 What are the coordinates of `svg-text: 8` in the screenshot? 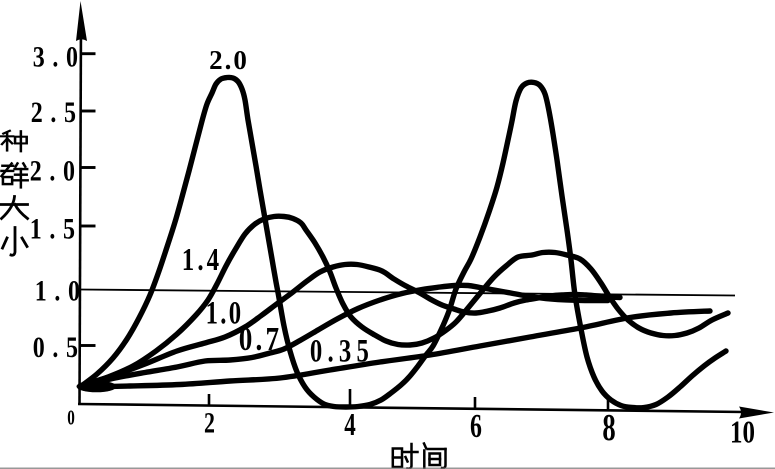 It's located at (608, 429).